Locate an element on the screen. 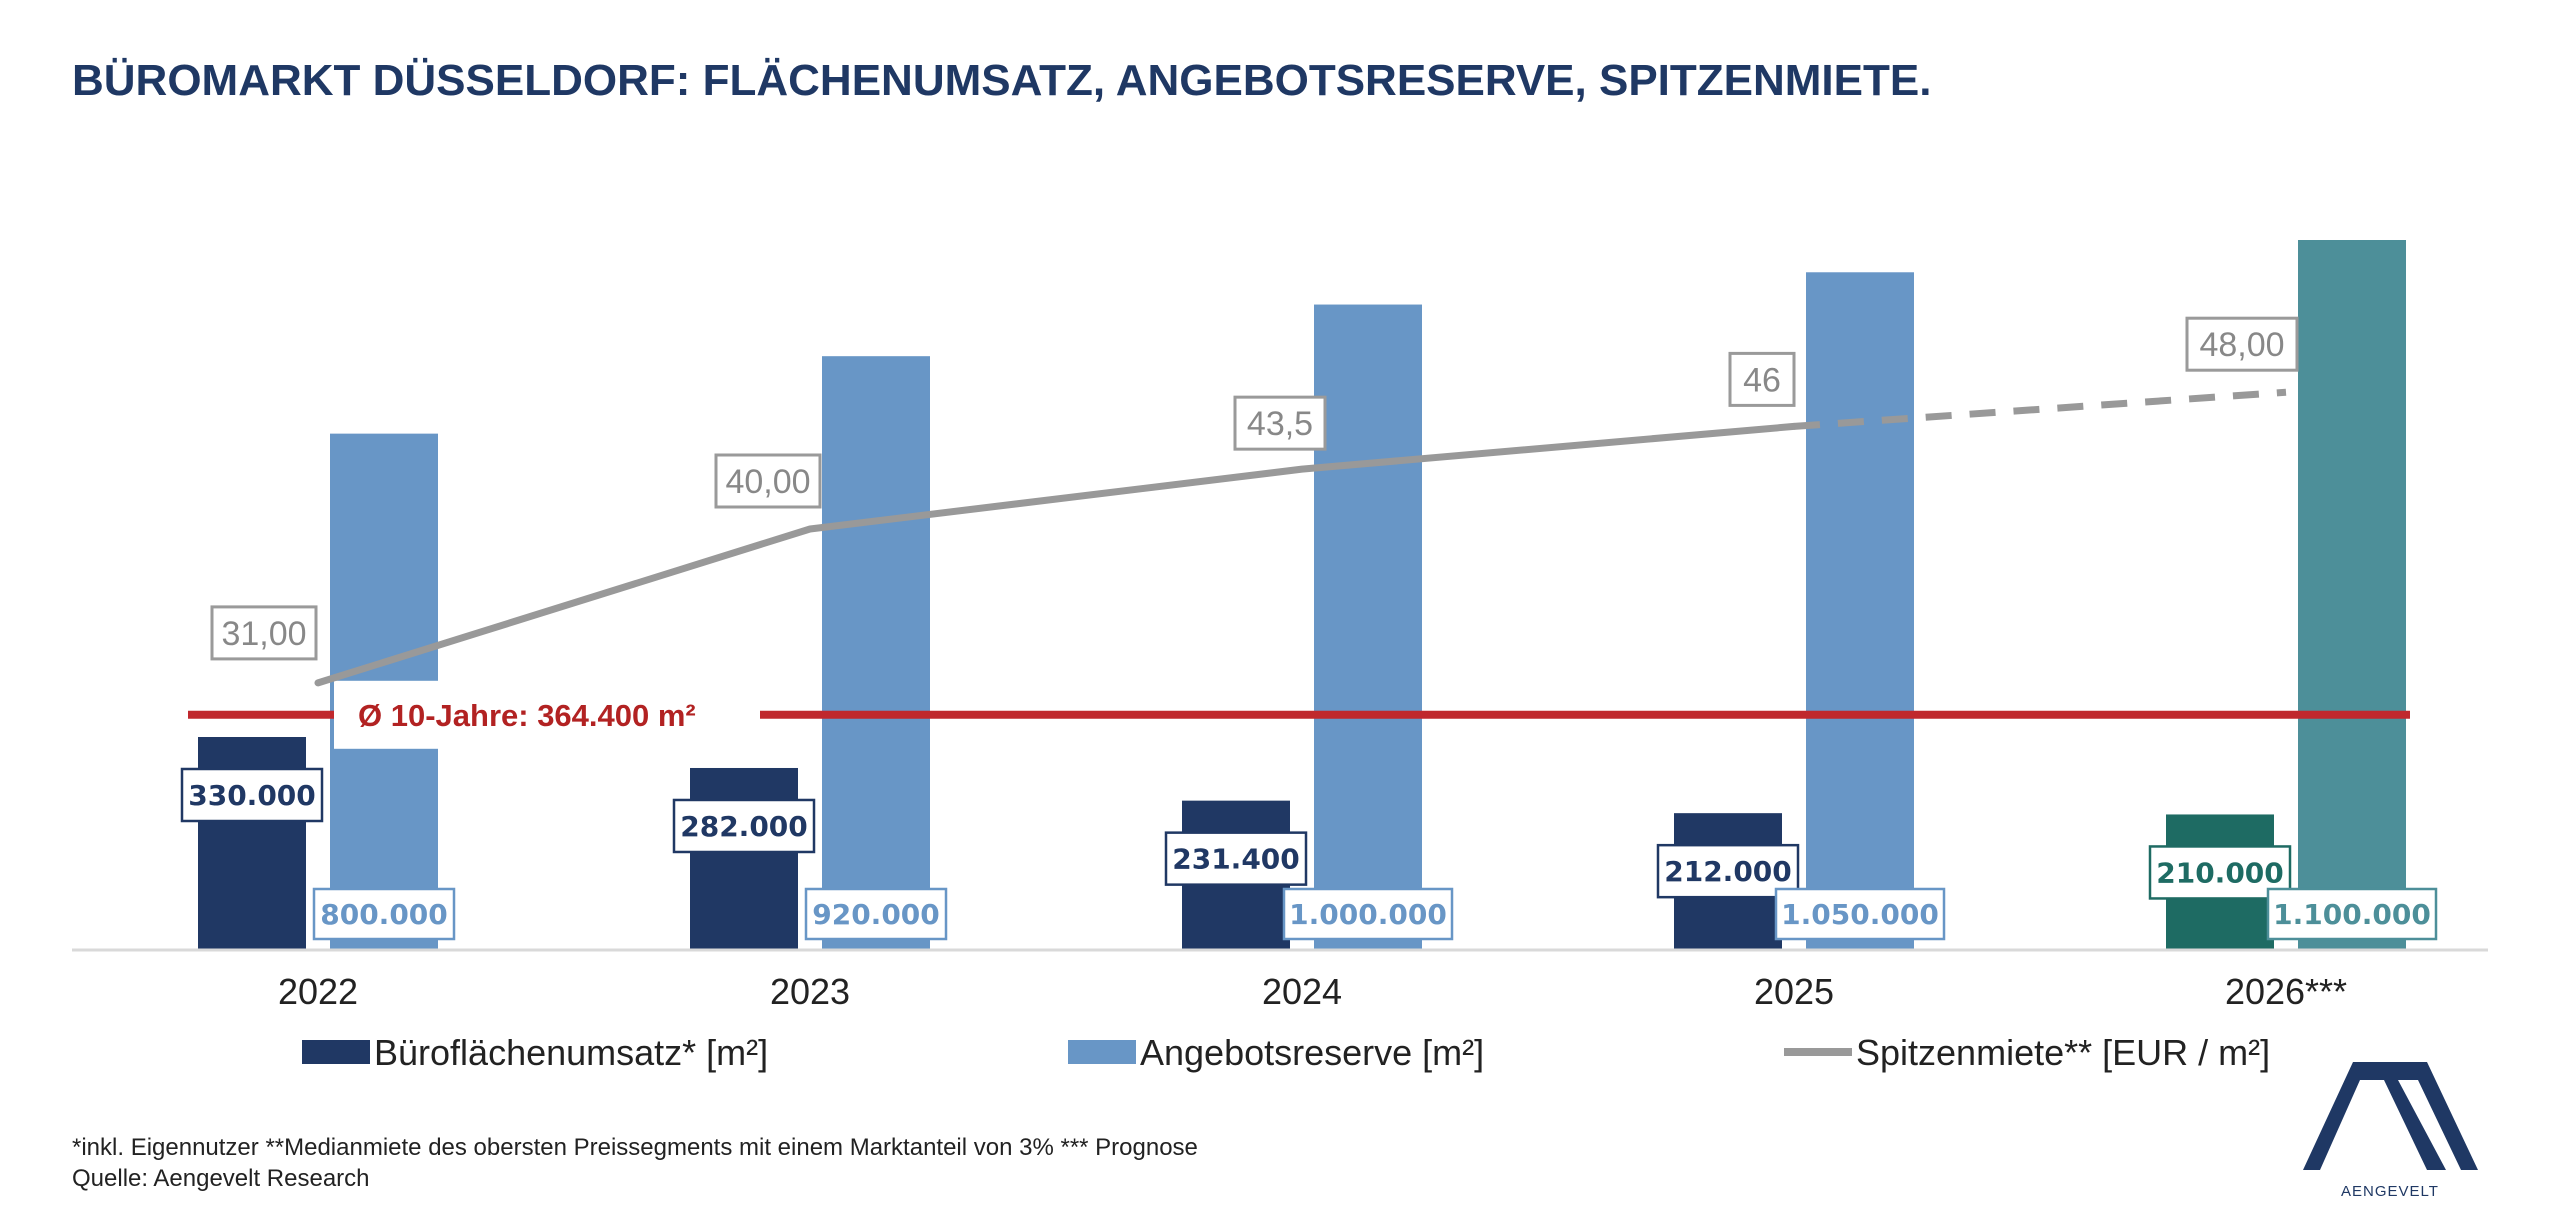  umsatz-value-label: 212.000 is located at coordinates (1728, 871).